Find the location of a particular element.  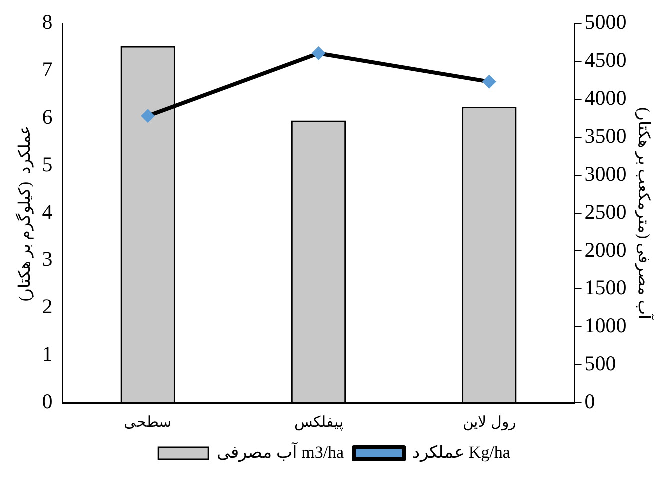

y2-tick-label: 500 is located at coordinates (600, 364).